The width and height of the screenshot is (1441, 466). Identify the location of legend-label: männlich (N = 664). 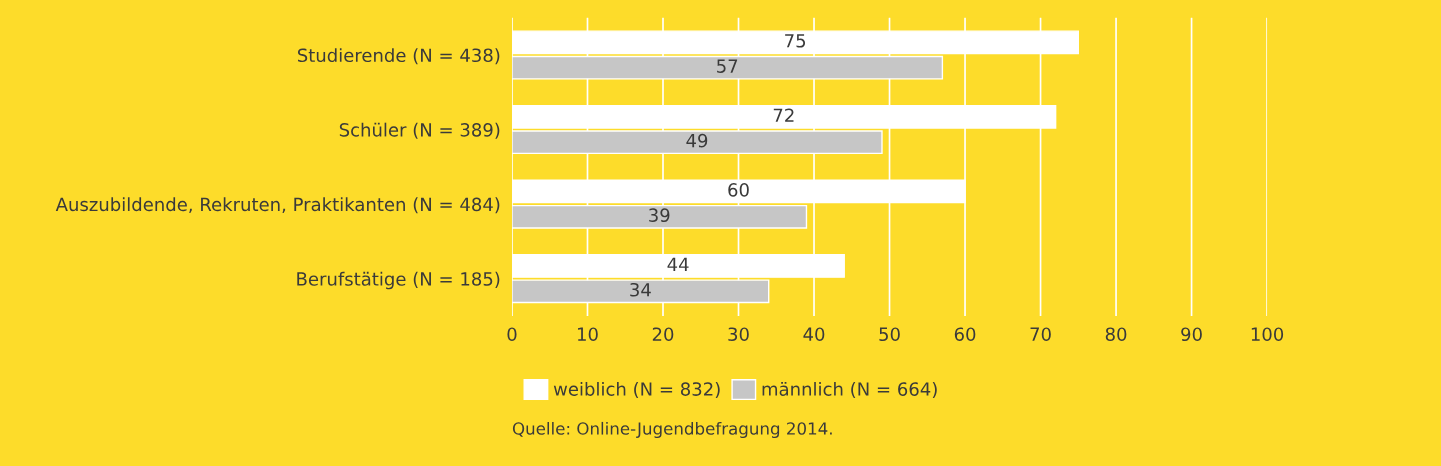
(849, 389).